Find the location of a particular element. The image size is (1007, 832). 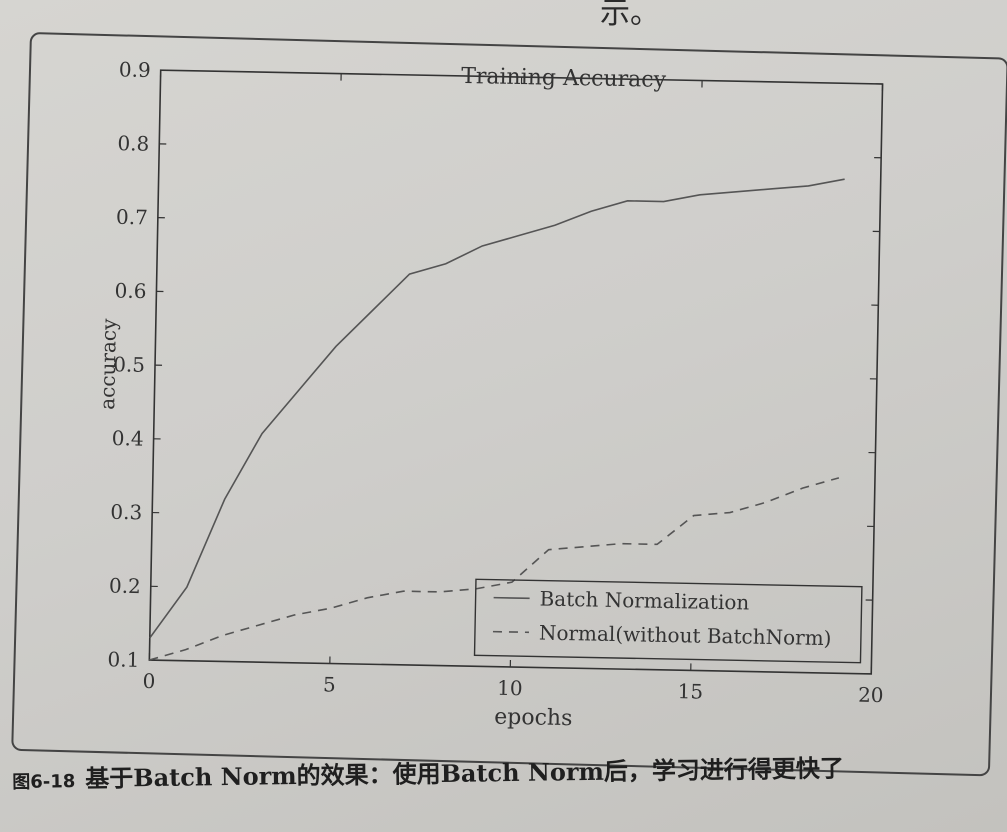

y-tick-label: 0.1 is located at coordinates (123, 659).